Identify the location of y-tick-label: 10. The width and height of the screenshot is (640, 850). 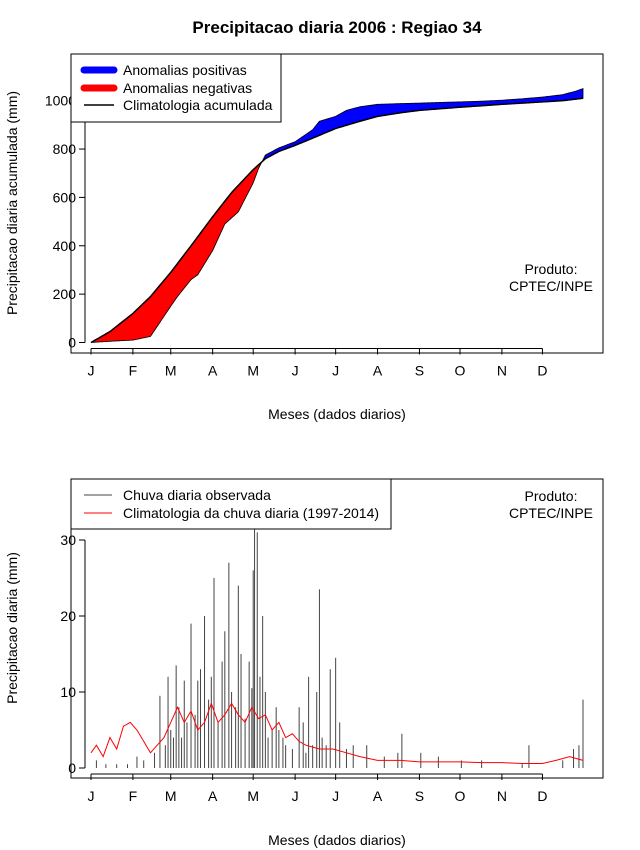
(68, 692).